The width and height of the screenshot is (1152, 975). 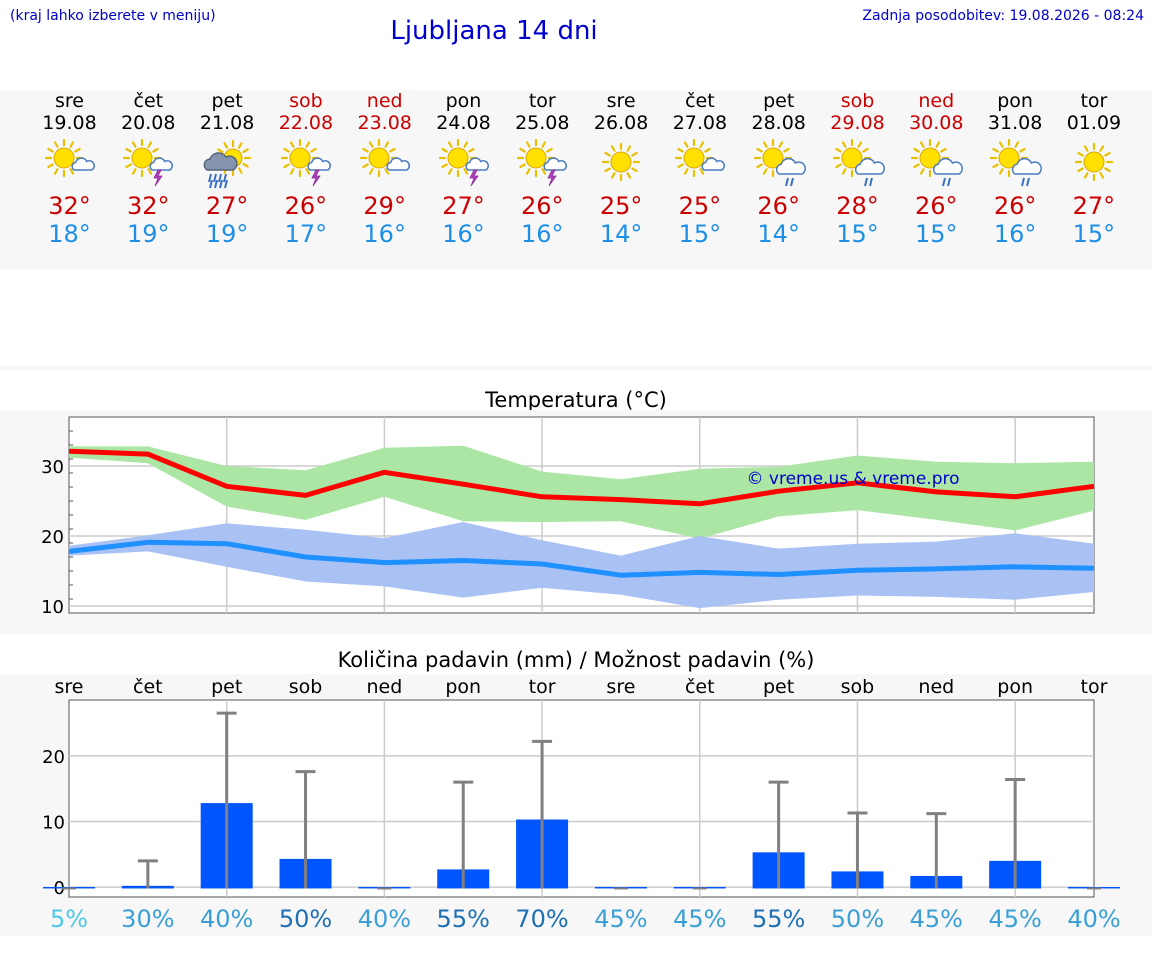 I want to click on day-date: 26.08, so click(x=621, y=123).